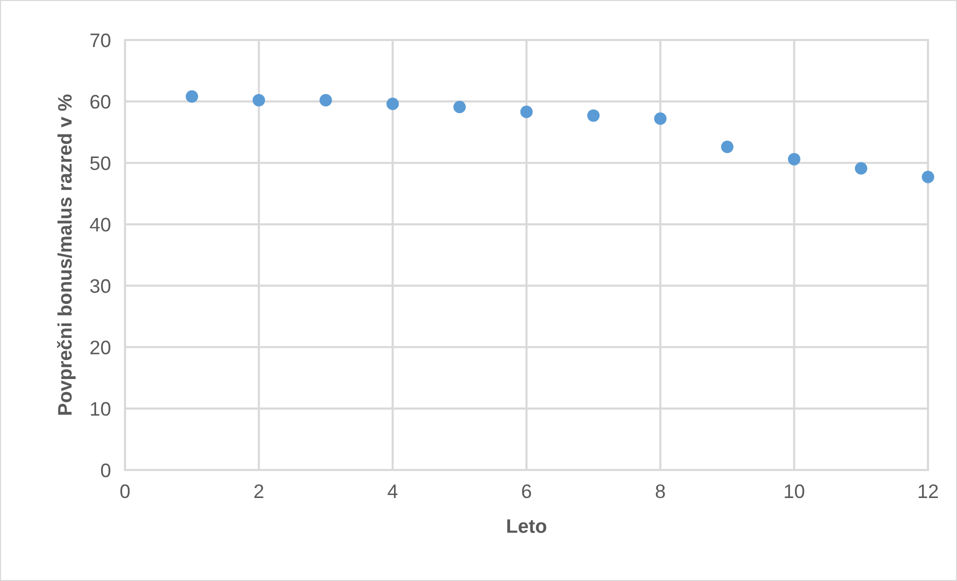 The height and width of the screenshot is (581, 957). Describe the element at coordinates (100, 409) in the screenshot. I see `y-tick-label: 10` at that location.